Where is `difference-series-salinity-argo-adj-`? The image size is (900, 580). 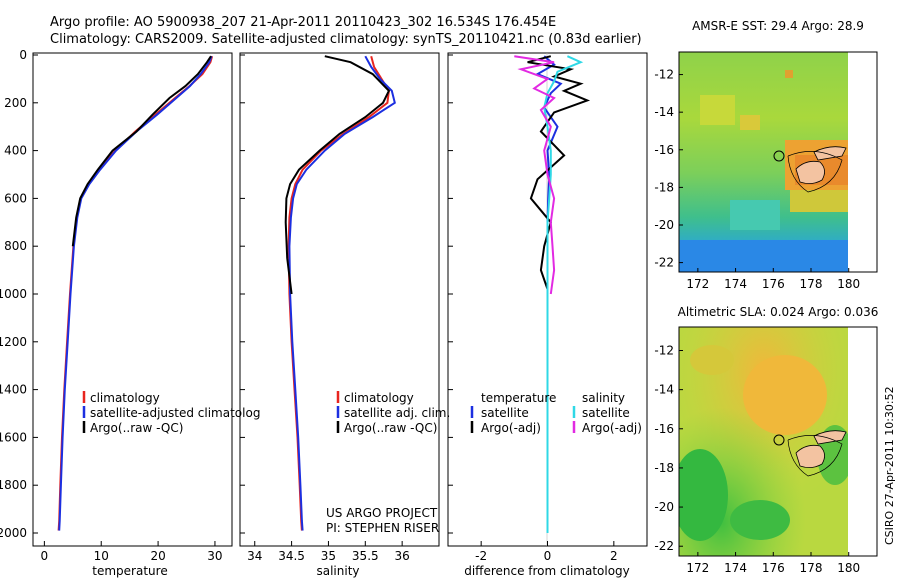
difference-series-salinity-argo-adj- is located at coordinates (535, 175).